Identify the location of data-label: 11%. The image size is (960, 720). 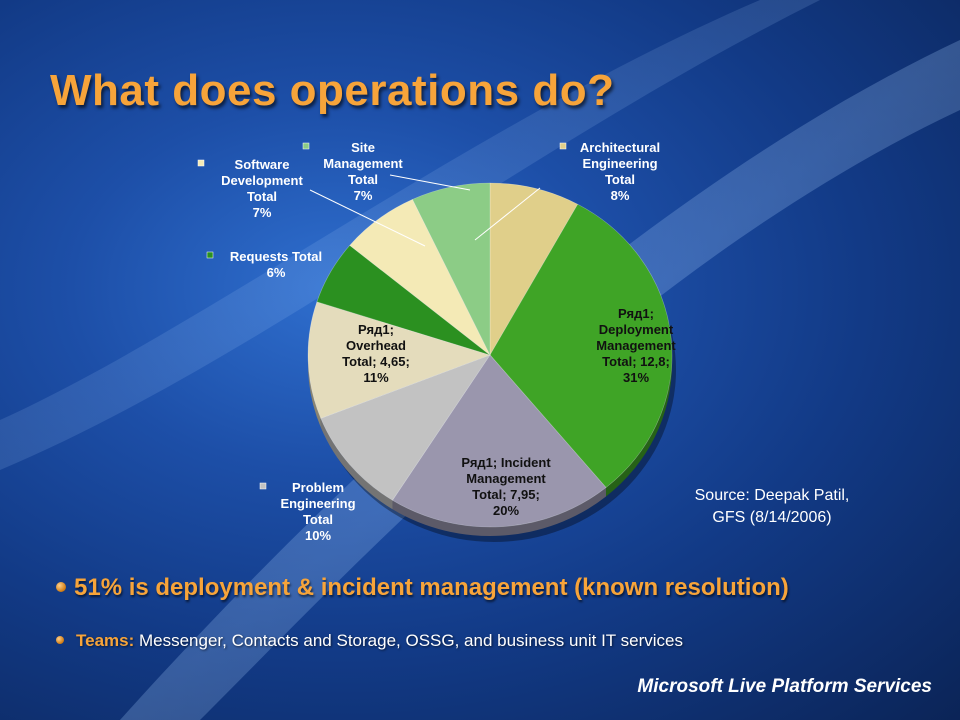
(376, 377).